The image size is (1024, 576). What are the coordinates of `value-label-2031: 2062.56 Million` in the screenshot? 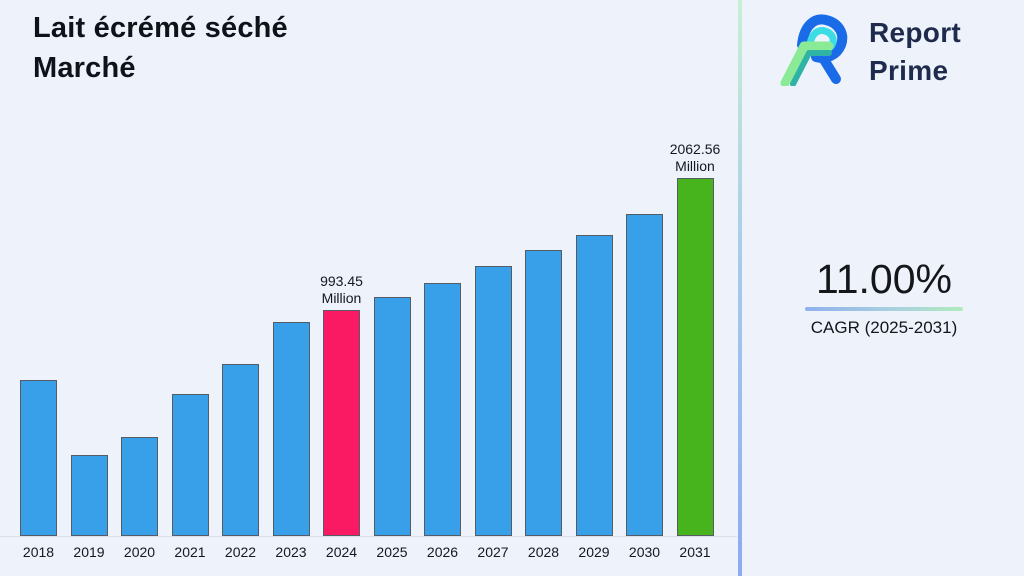 It's located at (695, 157).